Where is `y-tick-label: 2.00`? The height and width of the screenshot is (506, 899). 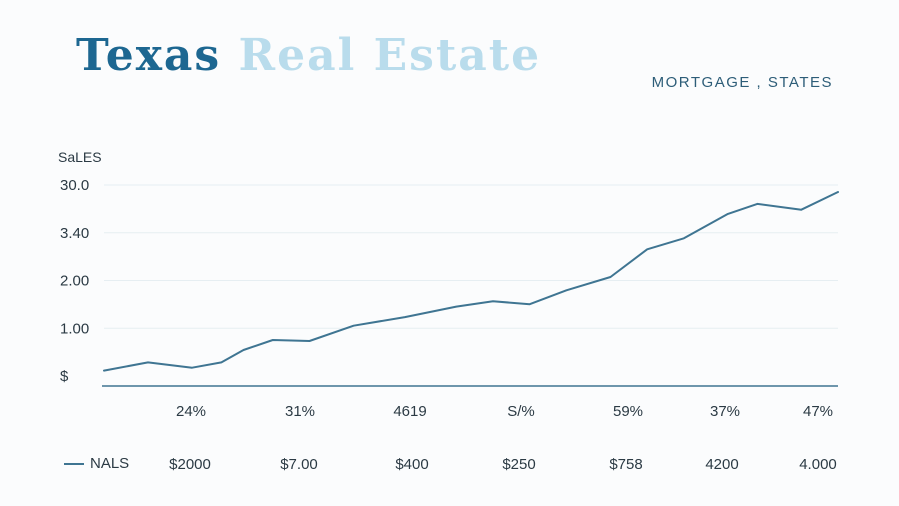 y-tick-label: 2.00 is located at coordinates (74, 281).